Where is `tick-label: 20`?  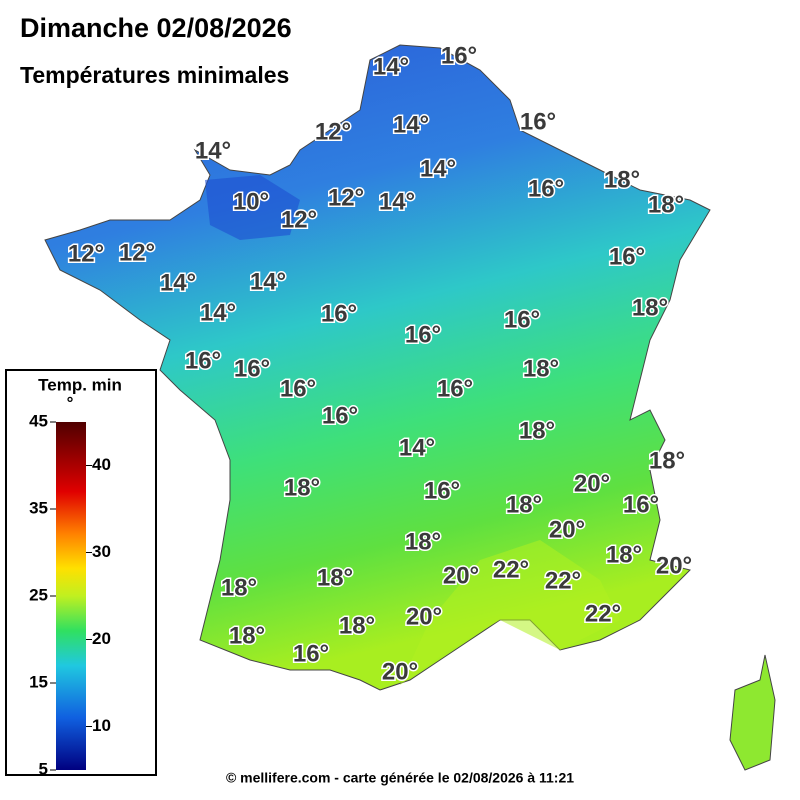 tick-label: 20 is located at coordinates (101, 638).